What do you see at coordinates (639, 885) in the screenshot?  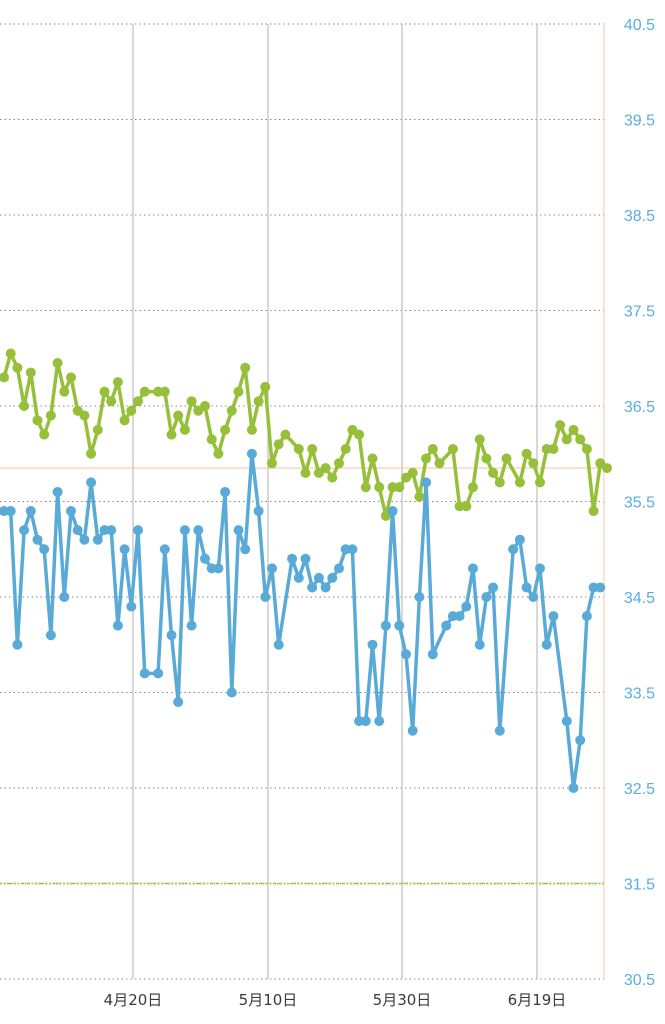 I see `y-tick-label: 31.5` at bounding box center [639, 885].